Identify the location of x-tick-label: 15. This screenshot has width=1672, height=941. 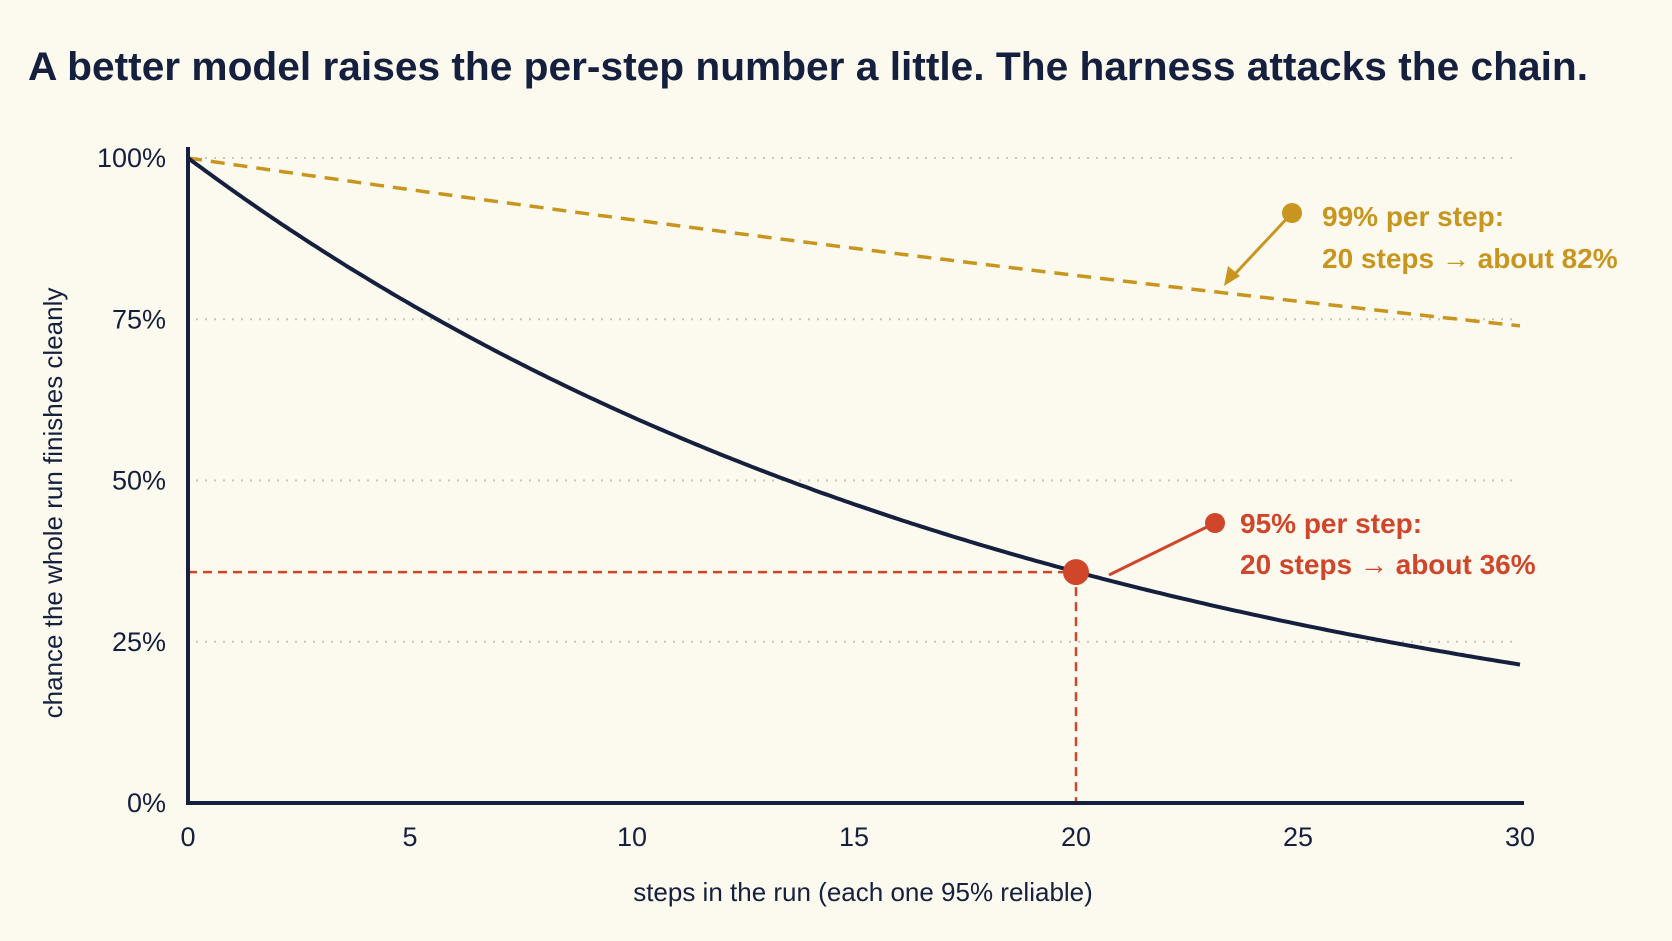
(854, 837).